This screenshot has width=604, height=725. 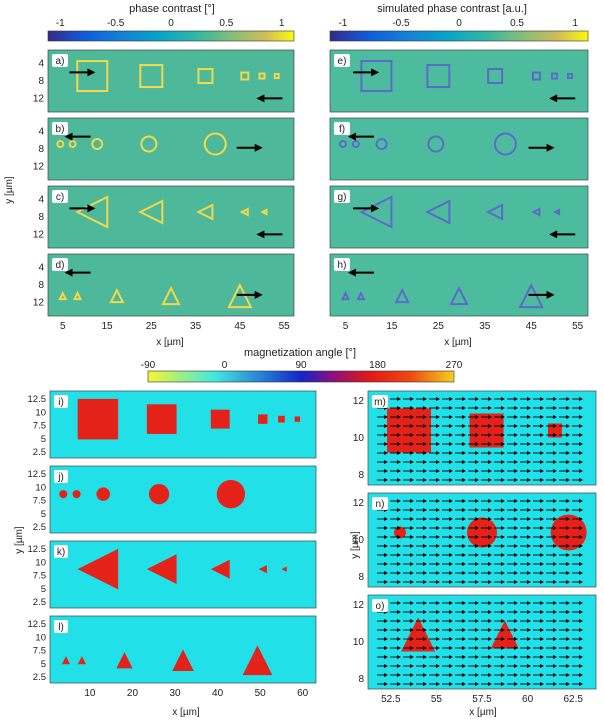 I want to click on top-left-colorbar-ticks: -1 -0.5 0 0.5 1, so click(x=170, y=23).